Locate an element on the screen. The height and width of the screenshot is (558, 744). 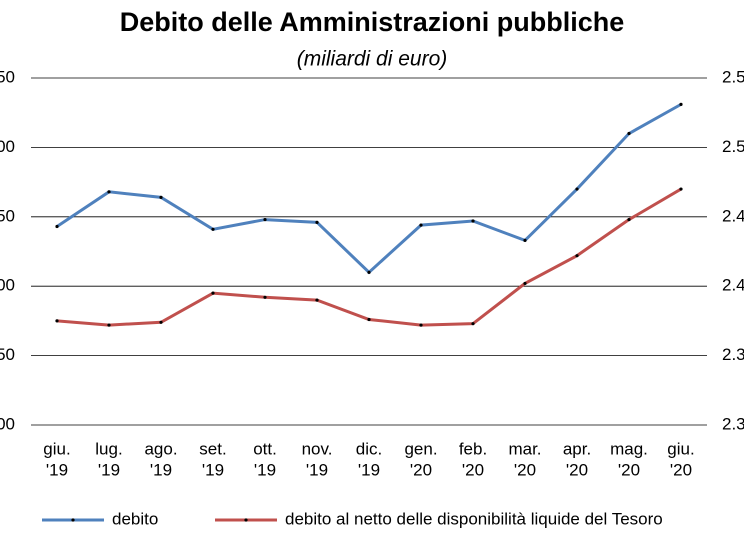
chart-title: Debito delle Amministrazioni pubbliche is located at coordinates (372, 22).